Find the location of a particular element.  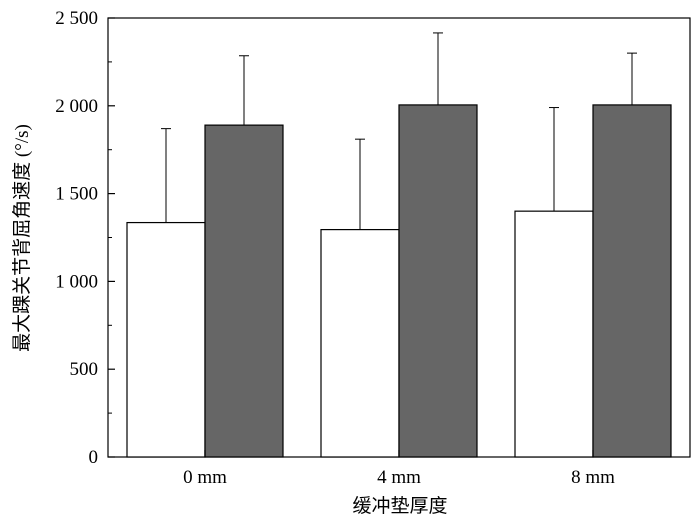

y-tick-label: 2 000 is located at coordinates (76, 106).